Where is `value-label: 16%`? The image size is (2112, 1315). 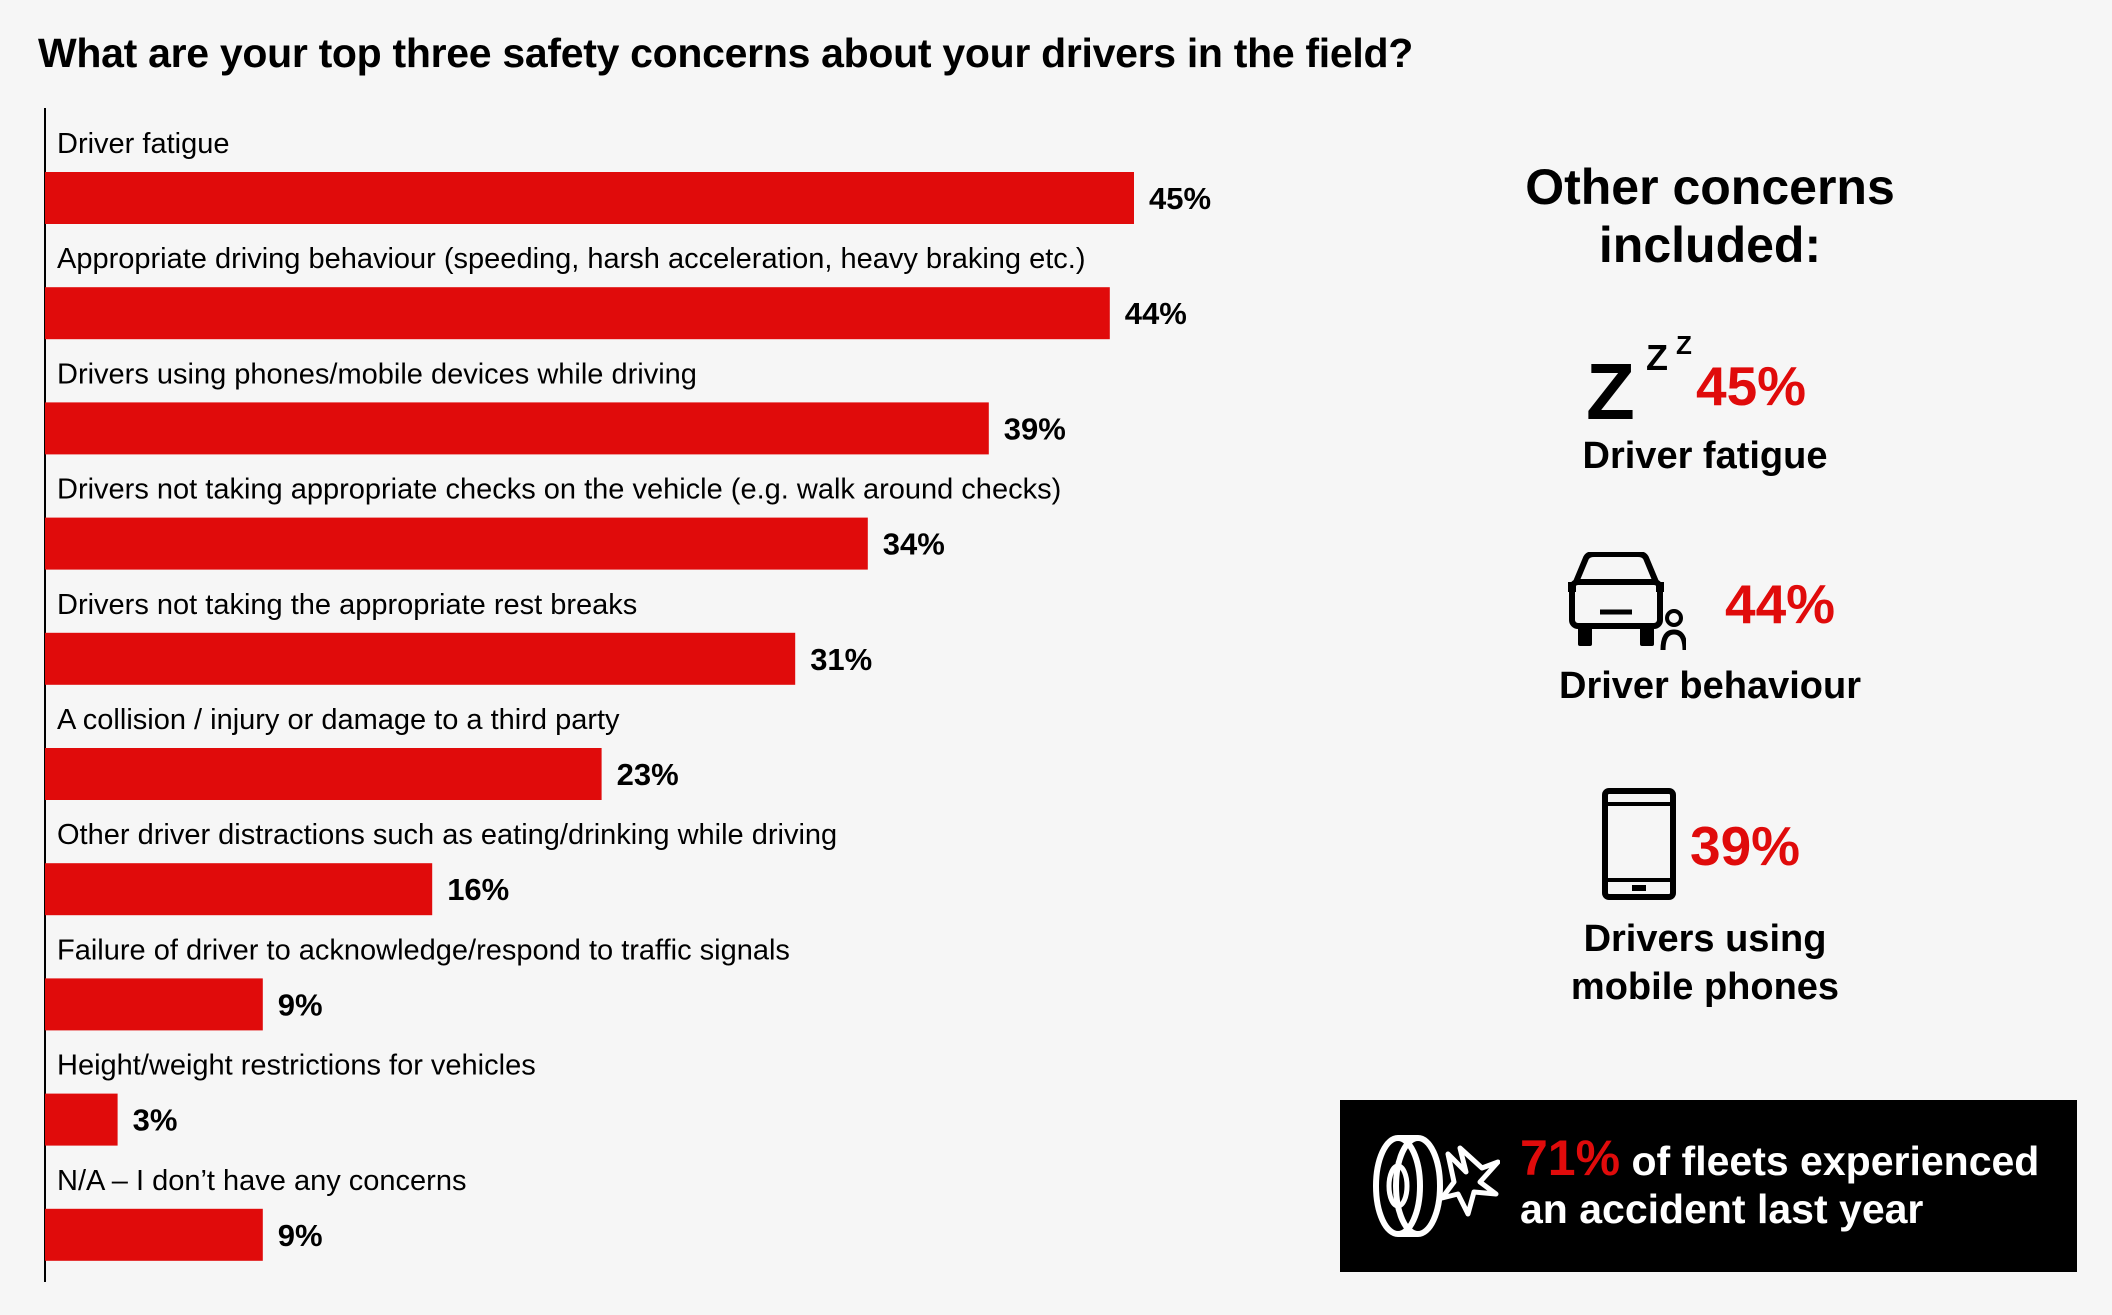
value-label: 16% is located at coordinates (478, 889).